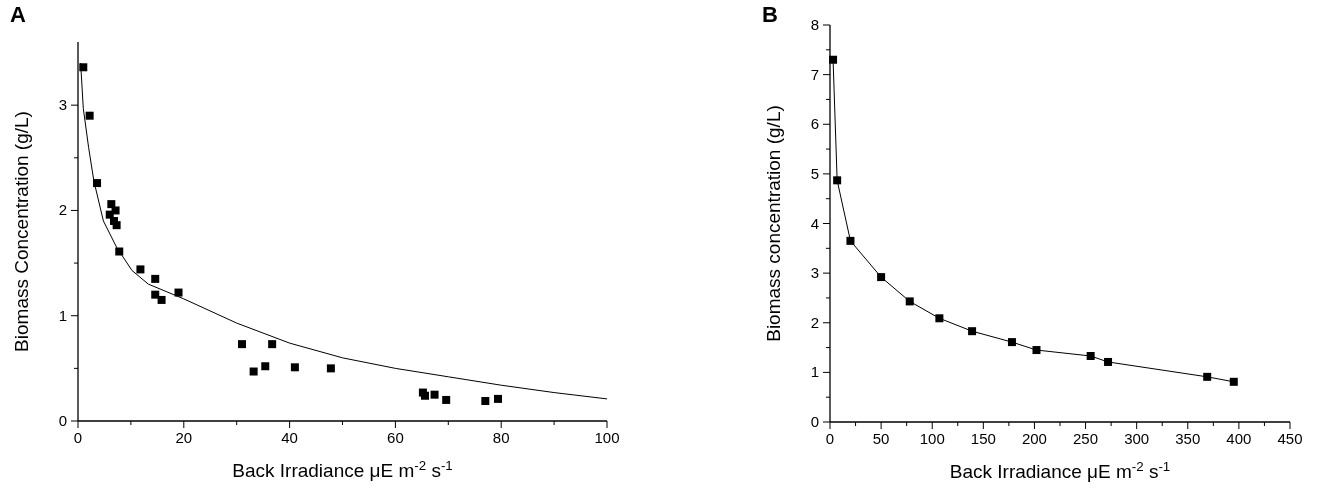 The width and height of the screenshot is (1320, 496). What do you see at coordinates (1086, 438) in the screenshot?
I see `x-tick-label: 250` at bounding box center [1086, 438].